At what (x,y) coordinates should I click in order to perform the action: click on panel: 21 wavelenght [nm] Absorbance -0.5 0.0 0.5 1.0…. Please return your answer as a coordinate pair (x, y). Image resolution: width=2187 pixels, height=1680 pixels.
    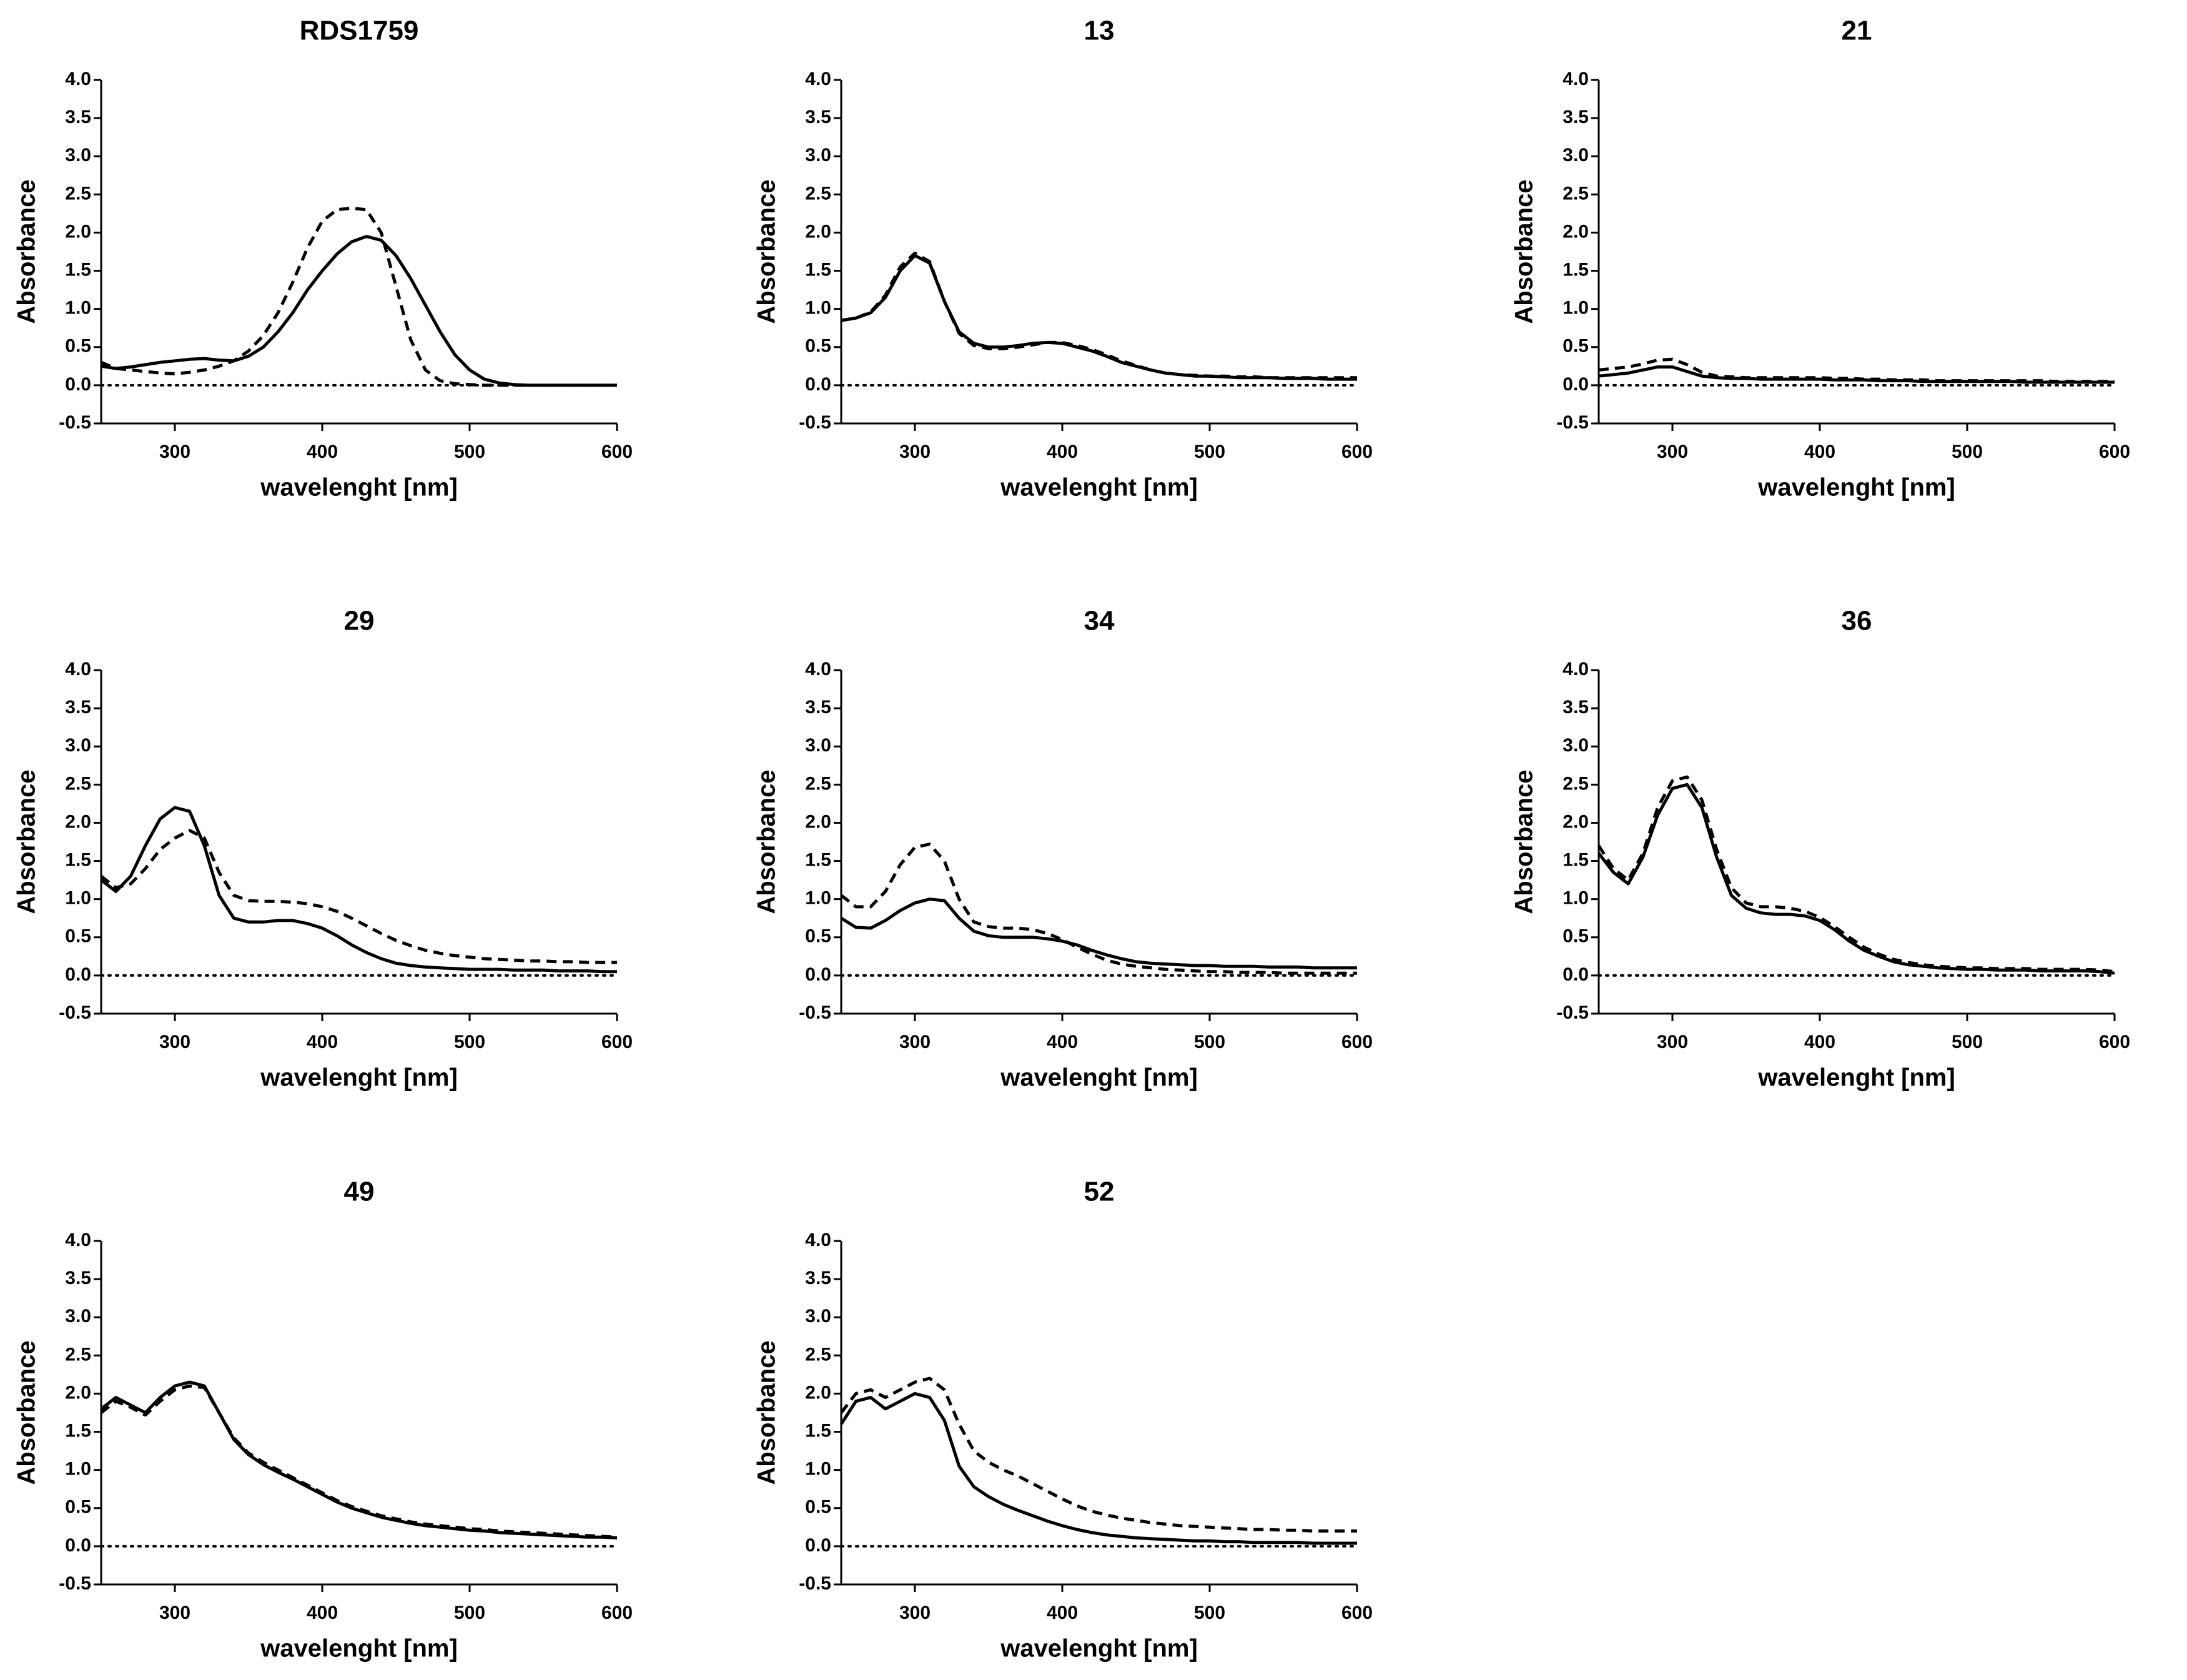
    Looking at the image, I should click on (1820, 259).